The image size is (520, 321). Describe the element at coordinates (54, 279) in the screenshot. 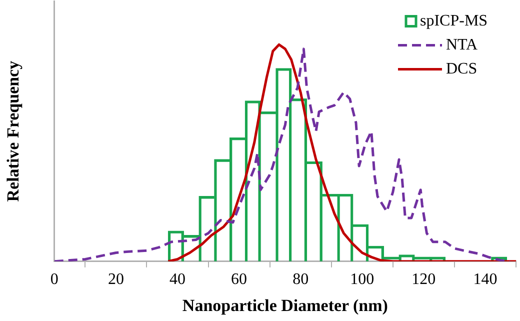

I see `x-tick-label: 0` at that location.